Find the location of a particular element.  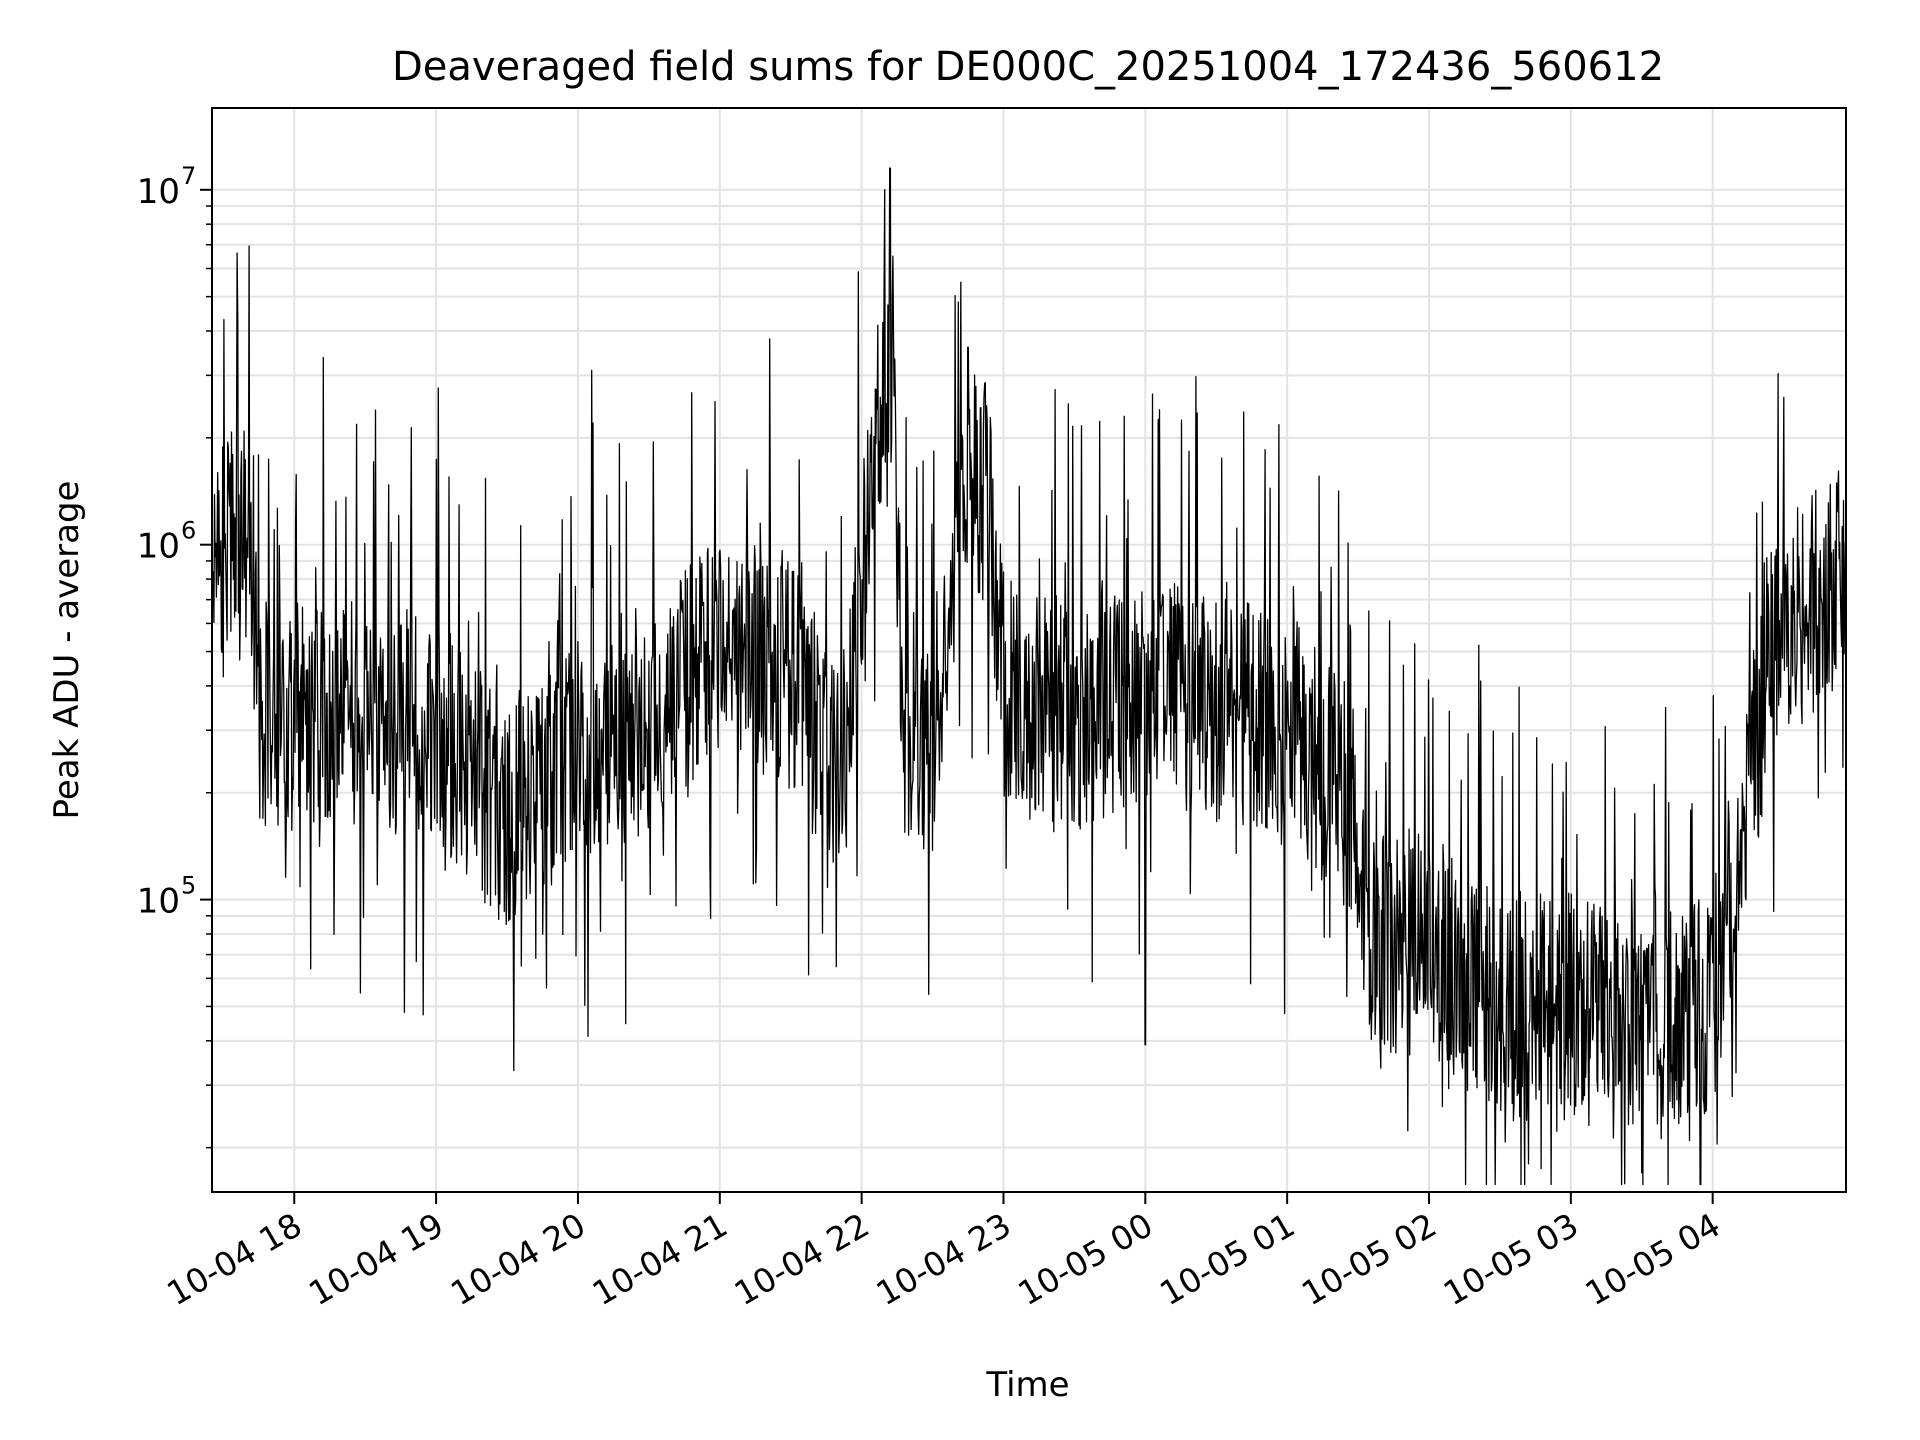

y-tick-label: 10 7 is located at coordinates (167, 187).